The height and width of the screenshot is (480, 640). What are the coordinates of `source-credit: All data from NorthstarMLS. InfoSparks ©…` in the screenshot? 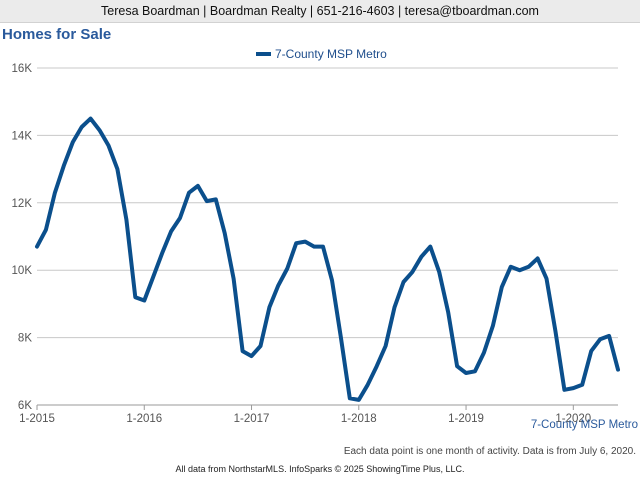 It's located at (320, 469).